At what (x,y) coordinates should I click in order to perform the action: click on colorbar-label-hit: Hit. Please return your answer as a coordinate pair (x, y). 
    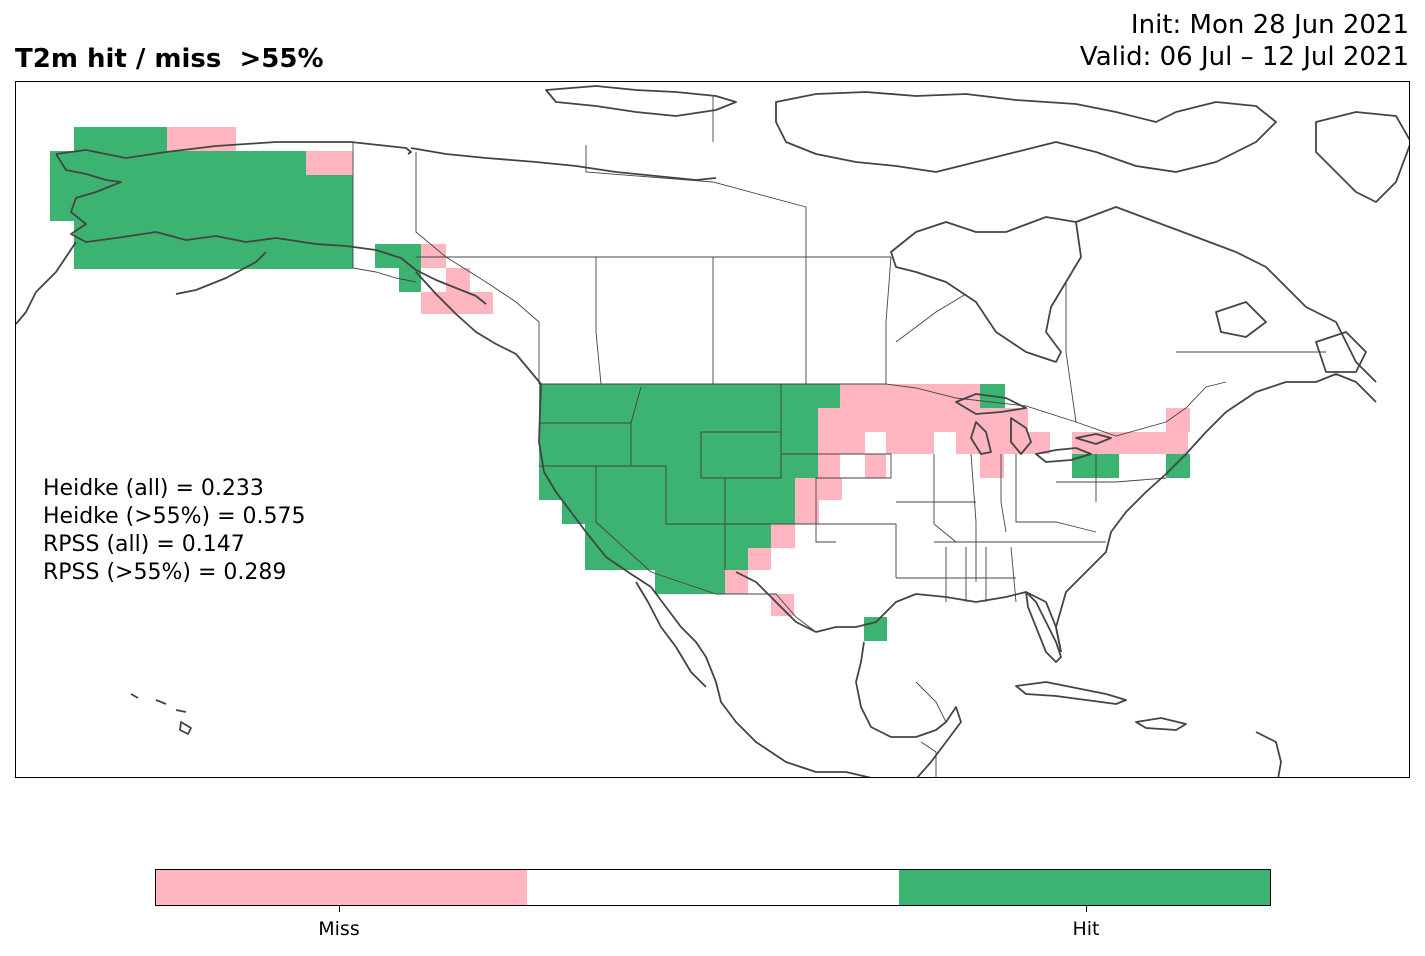
    Looking at the image, I should click on (1086, 929).